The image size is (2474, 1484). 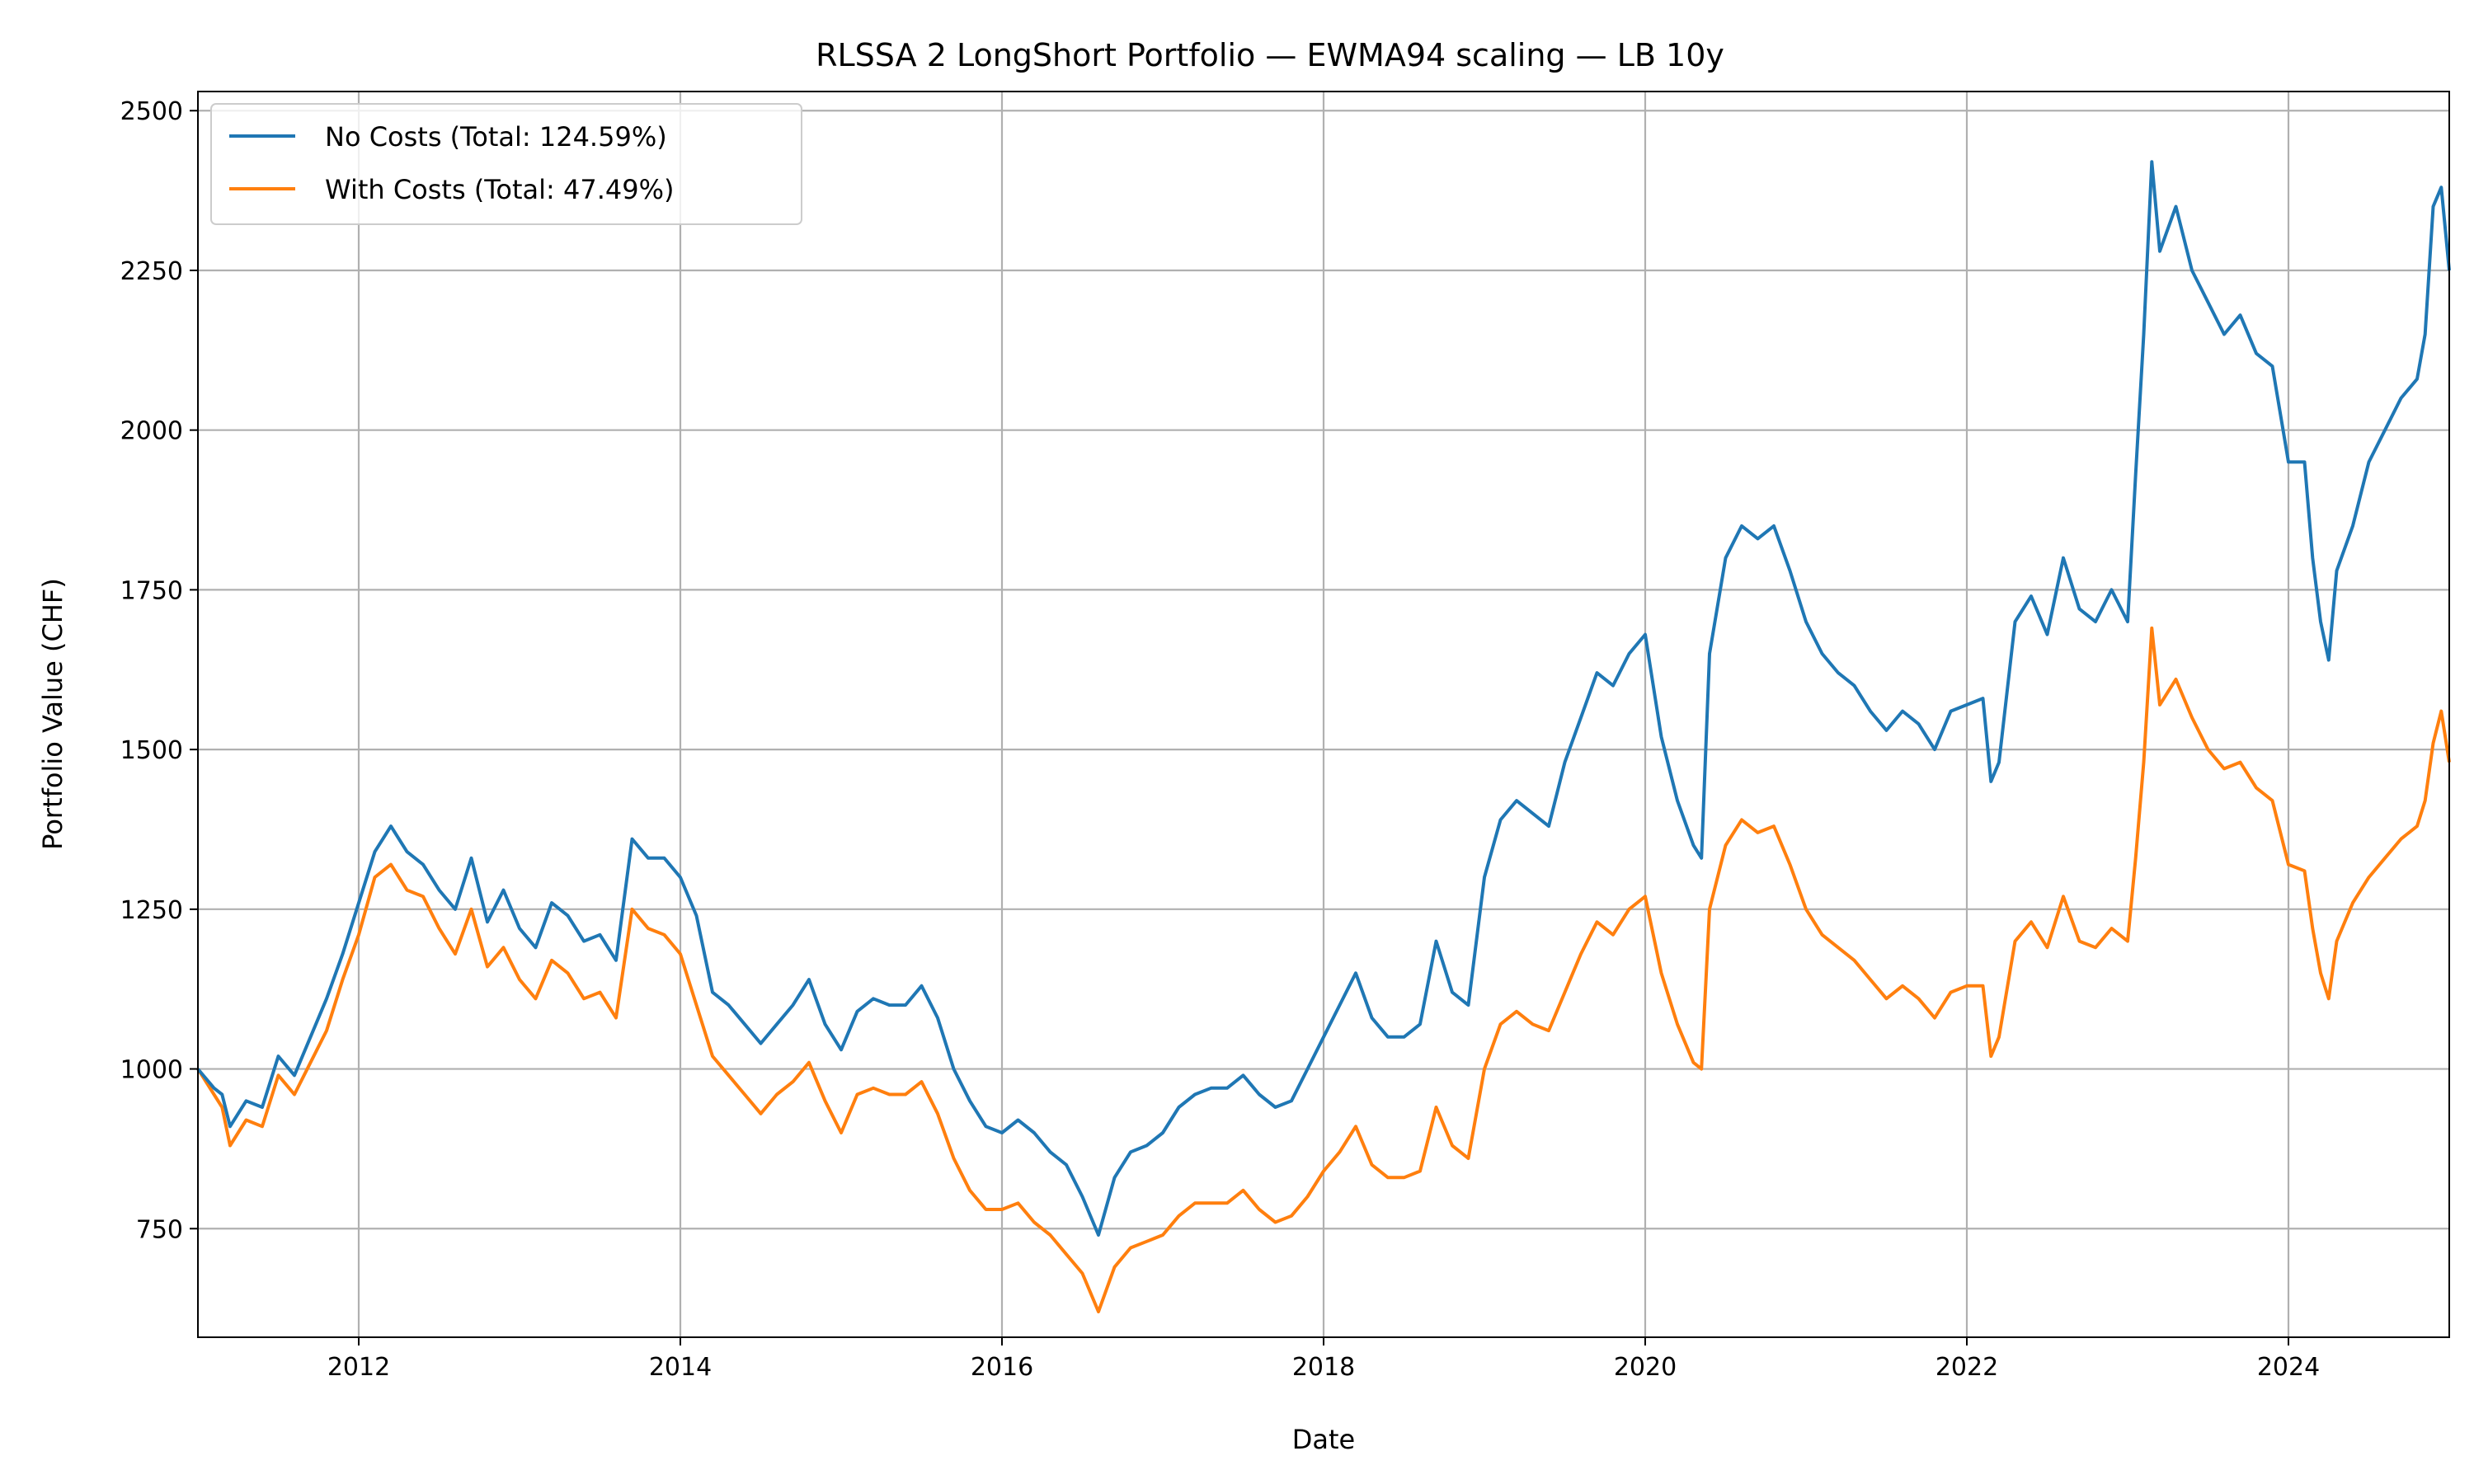 I want to click on y-axis-label: Portfolio Value (CHF), so click(x=52, y=714).